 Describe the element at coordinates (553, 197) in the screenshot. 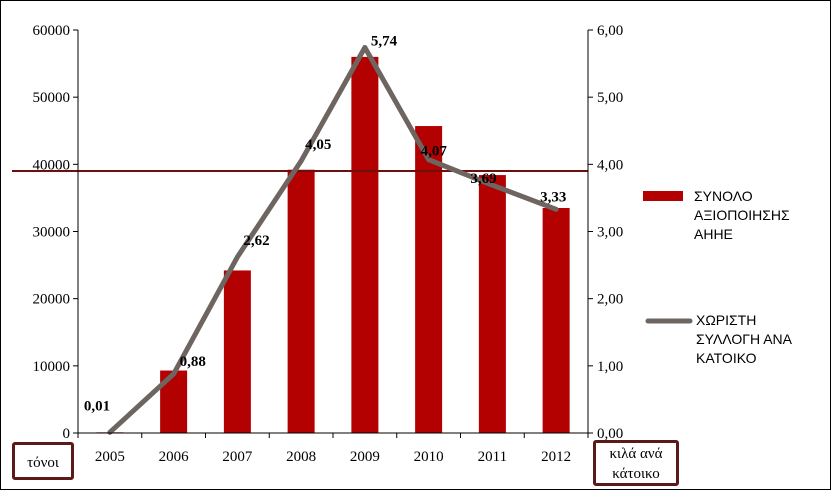

I see `data-label-2012: 3,33` at that location.